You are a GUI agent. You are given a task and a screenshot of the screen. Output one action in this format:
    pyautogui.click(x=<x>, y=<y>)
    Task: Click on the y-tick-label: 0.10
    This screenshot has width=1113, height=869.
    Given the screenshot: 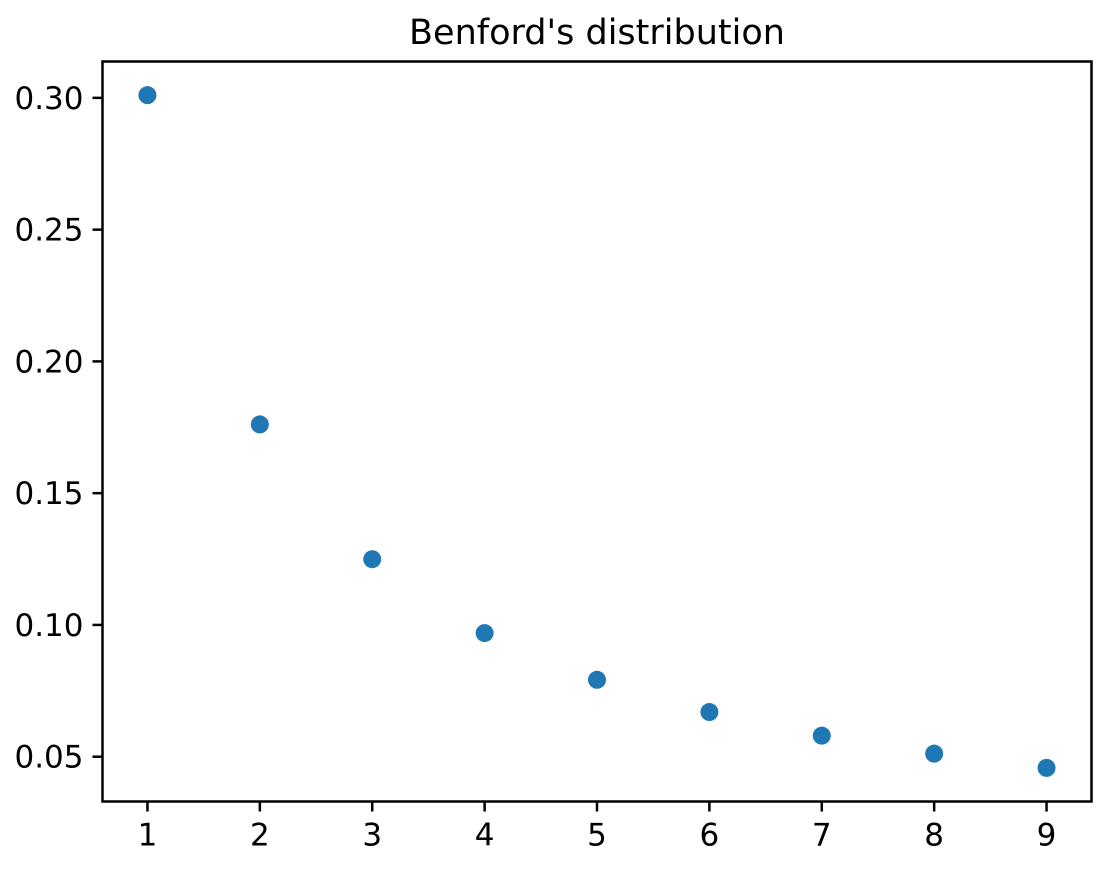 What is the action you would take?
    pyautogui.click(x=48, y=626)
    